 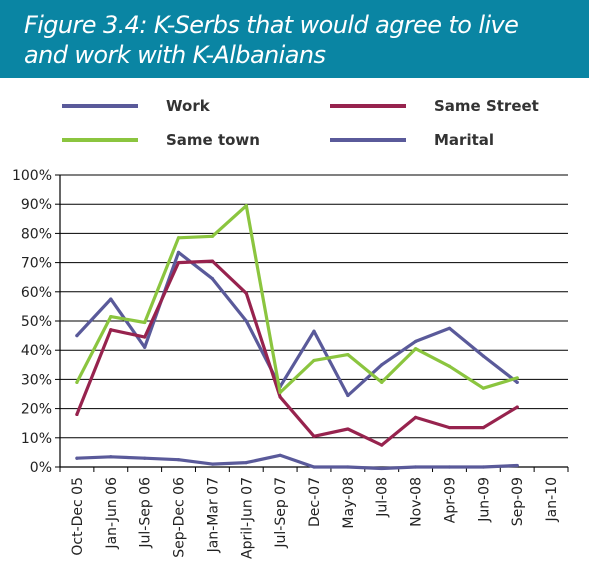 What do you see at coordinates (36, 234) in the screenshot?
I see `y-tick-label: 80%` at bounding box center [36, 234].